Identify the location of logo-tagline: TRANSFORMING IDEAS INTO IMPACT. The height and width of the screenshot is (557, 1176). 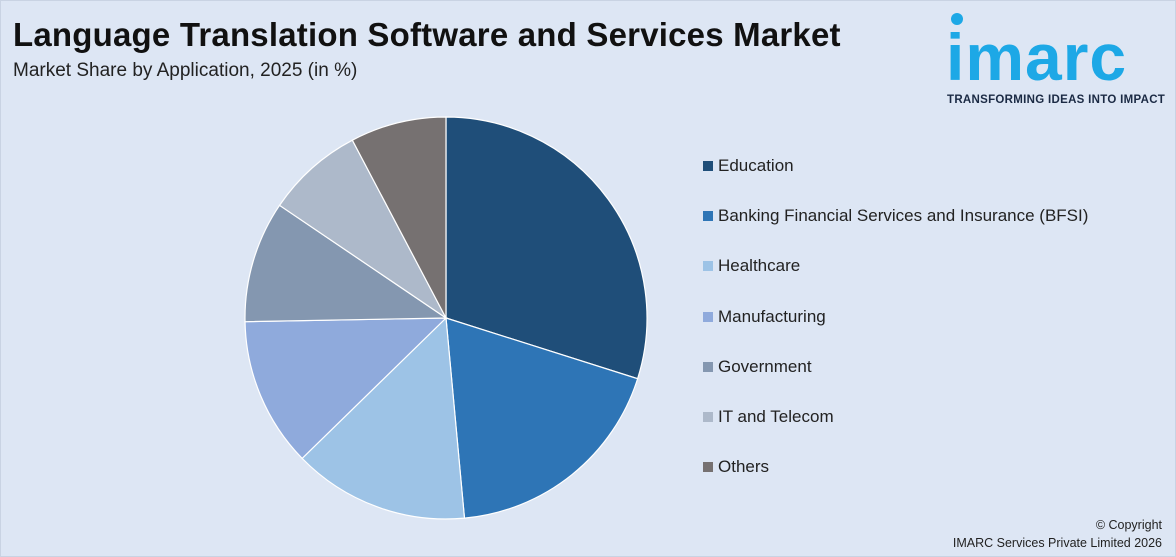
(1056, 100).